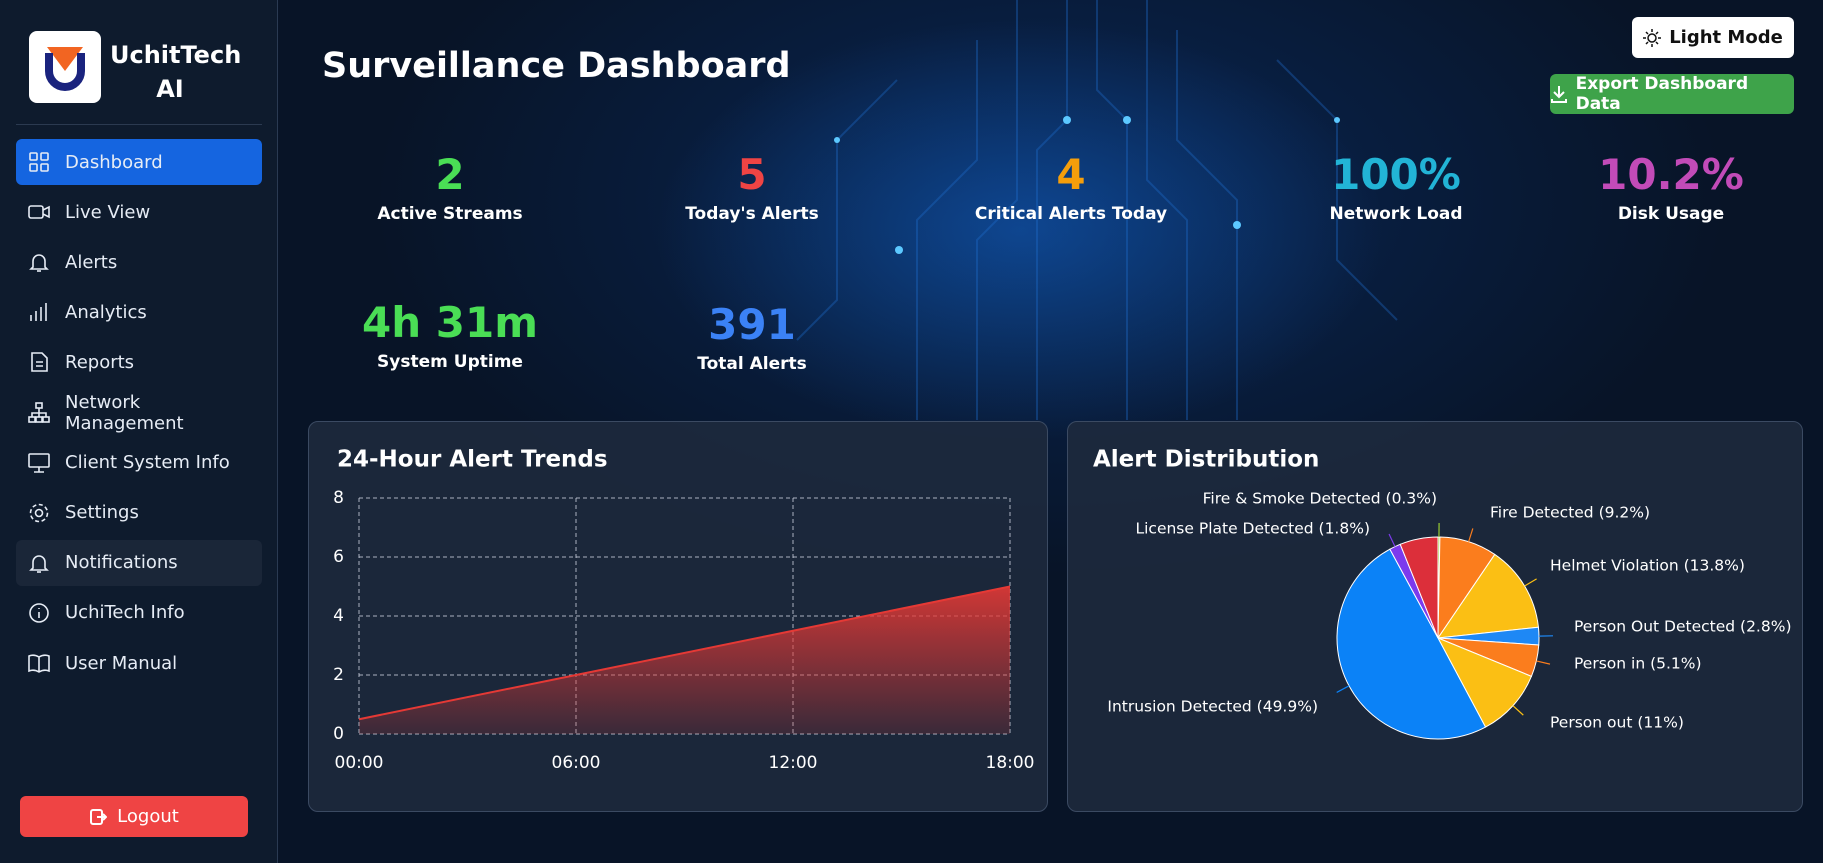 Image resolution: width=1823 pixels, height=863 pixels. What do you see at coordinates (114, 162) in the screenshot?
I see `nav-label: Dashboard` at bounding box center [114, 162].